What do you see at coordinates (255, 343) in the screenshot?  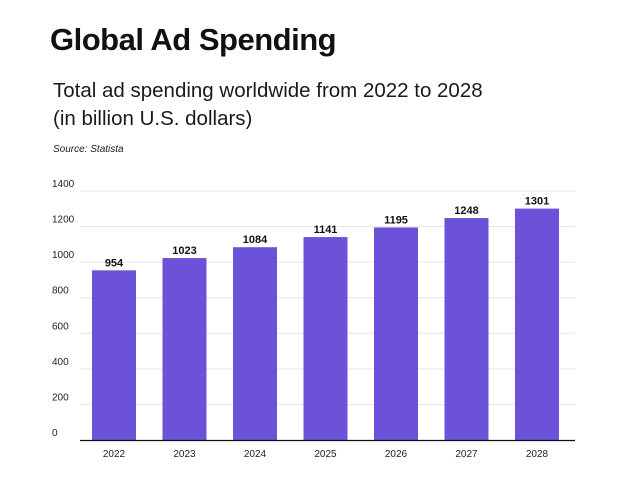 I see `bar-2024` at bounding box center [255, 343].